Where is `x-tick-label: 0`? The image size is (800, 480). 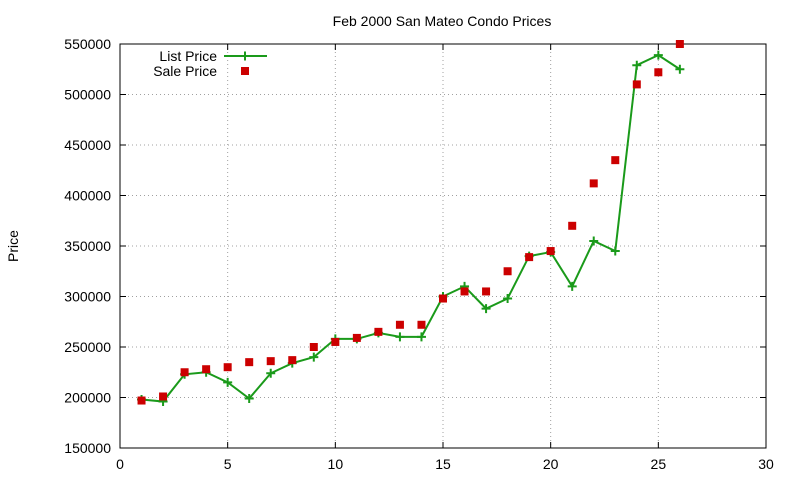
x-tick-label: 0 is located at coordinates (120, 464).